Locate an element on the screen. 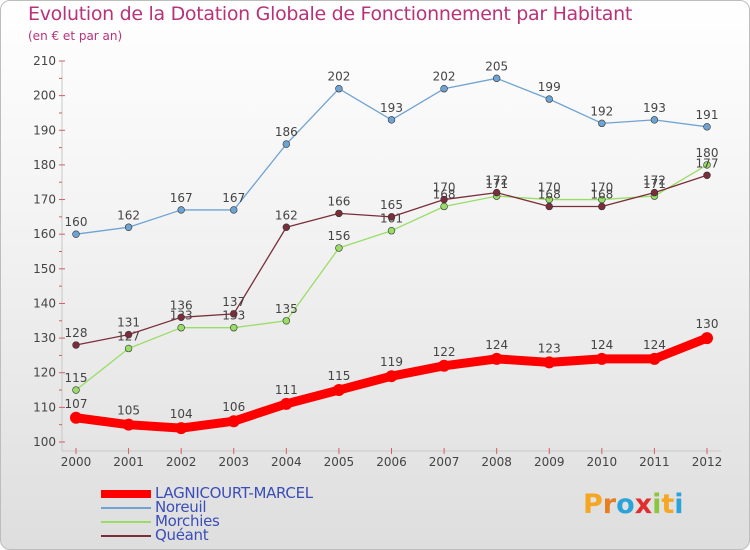  y-tick-label: 110 is located at coordinates (44, 407).